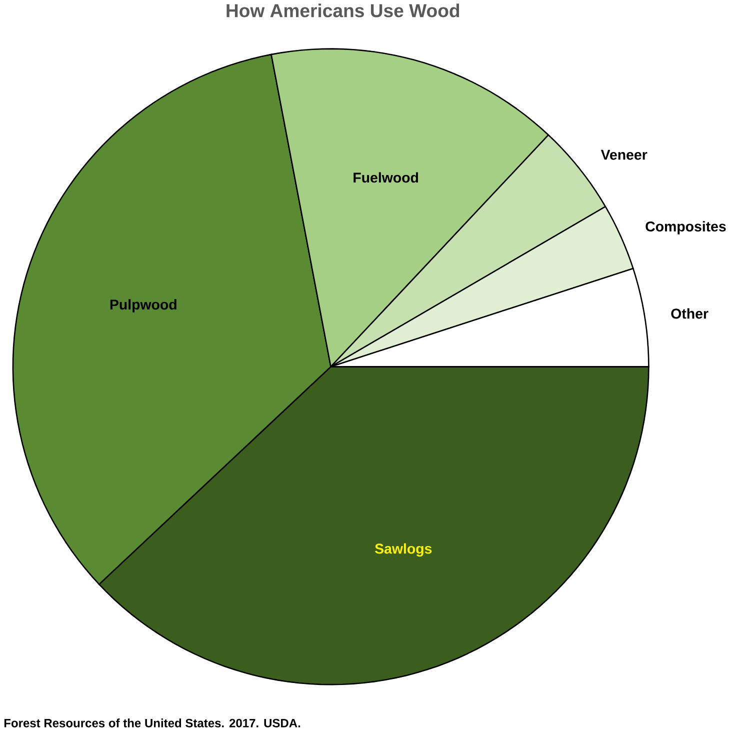 This screenshot has height=731, width=730. I want to click on slice-label: Pulpwood, so click(143, 305).